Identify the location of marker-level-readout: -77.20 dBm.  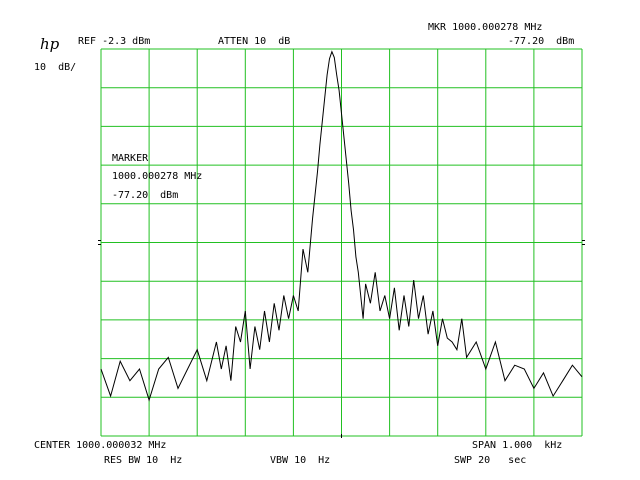
(541, 41).